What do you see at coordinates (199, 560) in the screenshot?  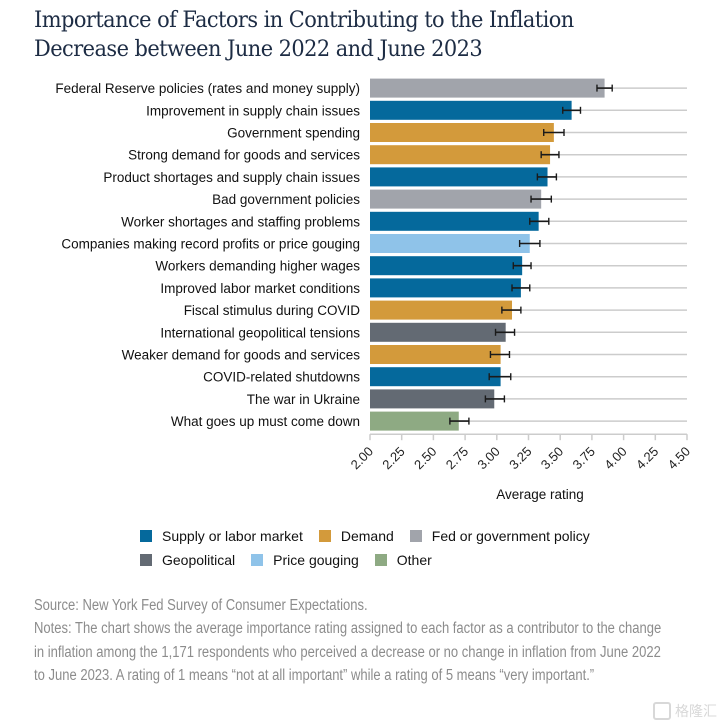 I see `legend-label: Geopolitical` at bounding box center [199, 560].